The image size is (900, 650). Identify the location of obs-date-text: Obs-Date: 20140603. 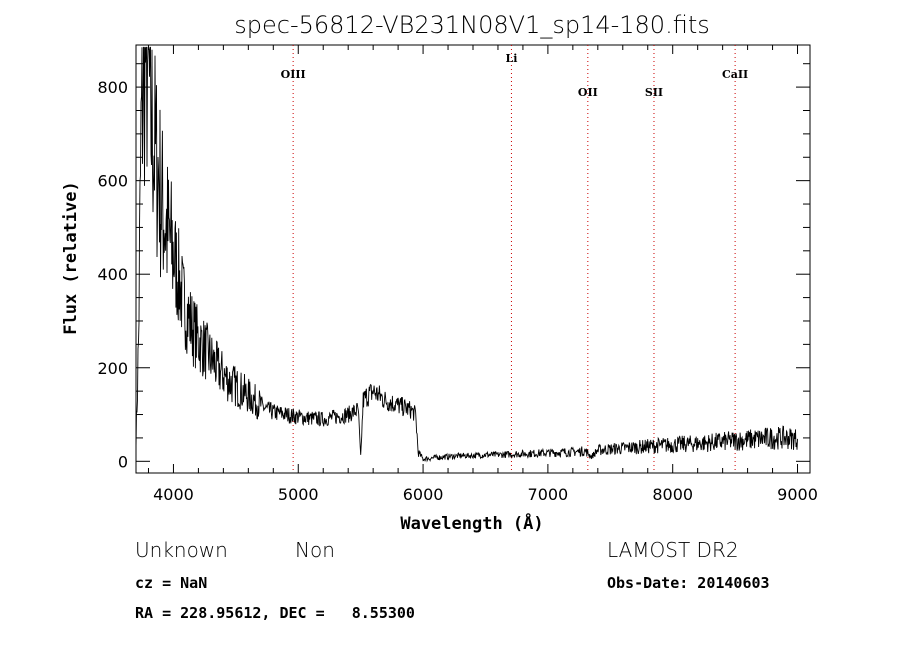
(688, 583).